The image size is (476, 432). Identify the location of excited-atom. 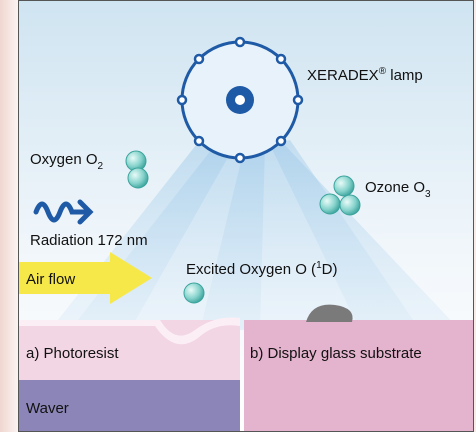
(194, 293).